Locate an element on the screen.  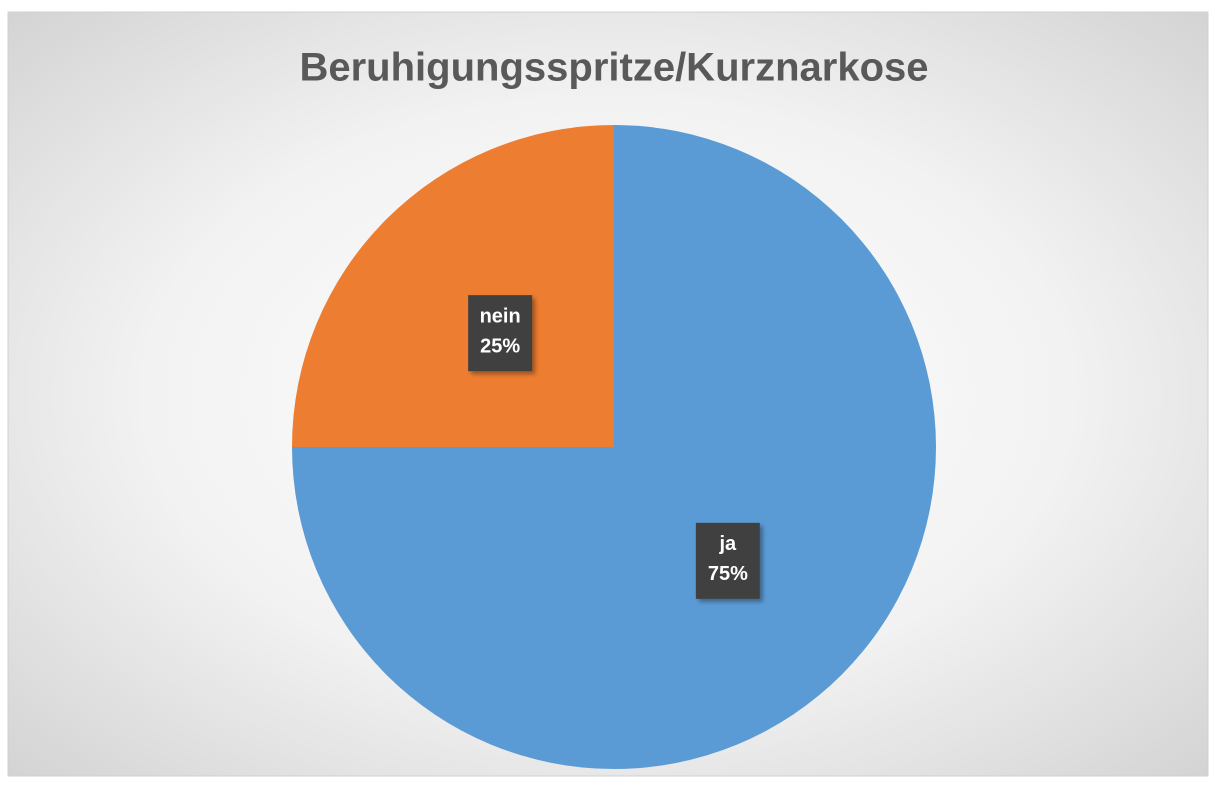
chart-title: Beruhigungsspritze/Kurznarkose is located at coordinates (613, 68).